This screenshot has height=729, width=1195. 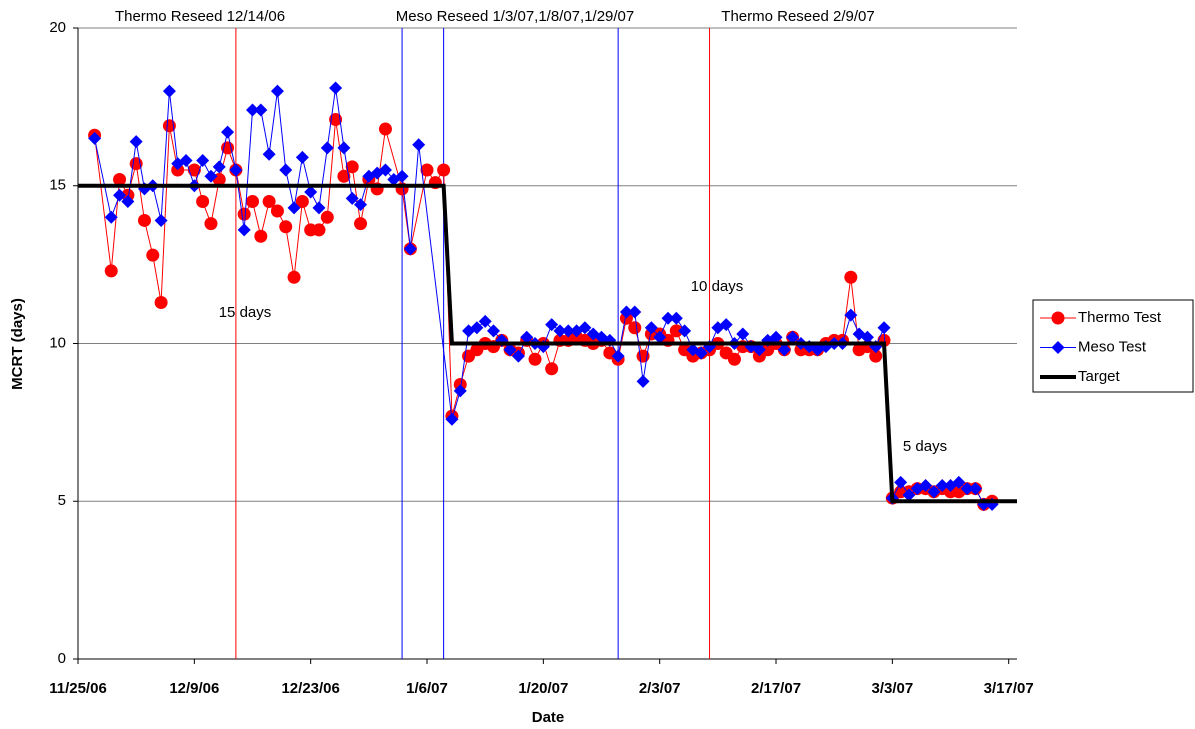 What do you see at coordinates (515, 16) in the screenshot?
I see `annotation: Meso Reseed 1/3/07,1/8/07,1/29/07` at bounding box center [515, 16].